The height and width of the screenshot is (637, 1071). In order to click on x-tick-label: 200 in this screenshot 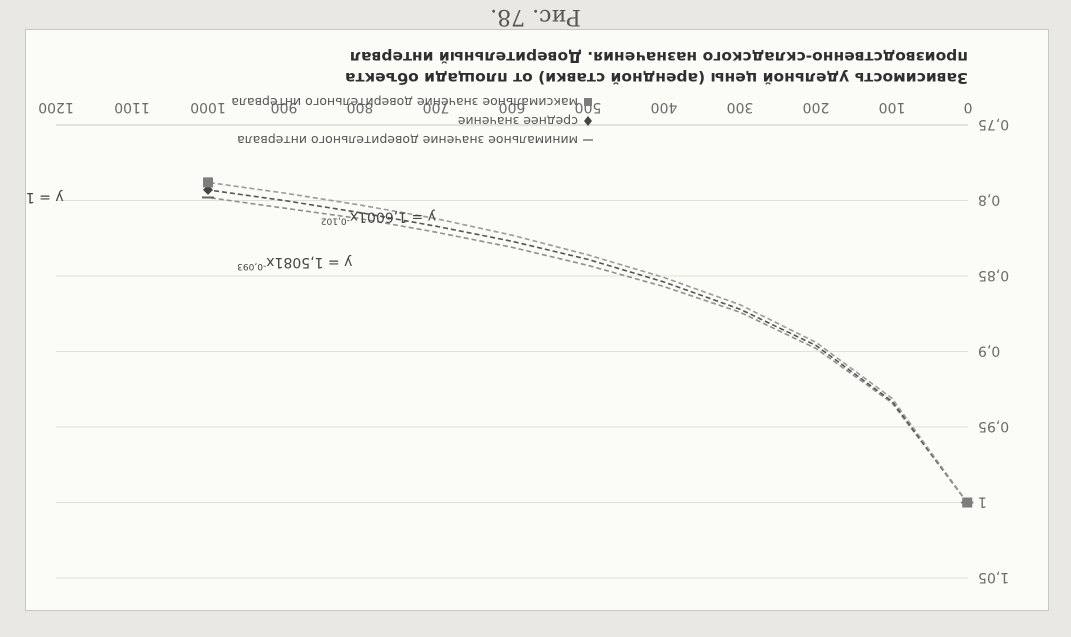, I will do `click(816, 107)`.